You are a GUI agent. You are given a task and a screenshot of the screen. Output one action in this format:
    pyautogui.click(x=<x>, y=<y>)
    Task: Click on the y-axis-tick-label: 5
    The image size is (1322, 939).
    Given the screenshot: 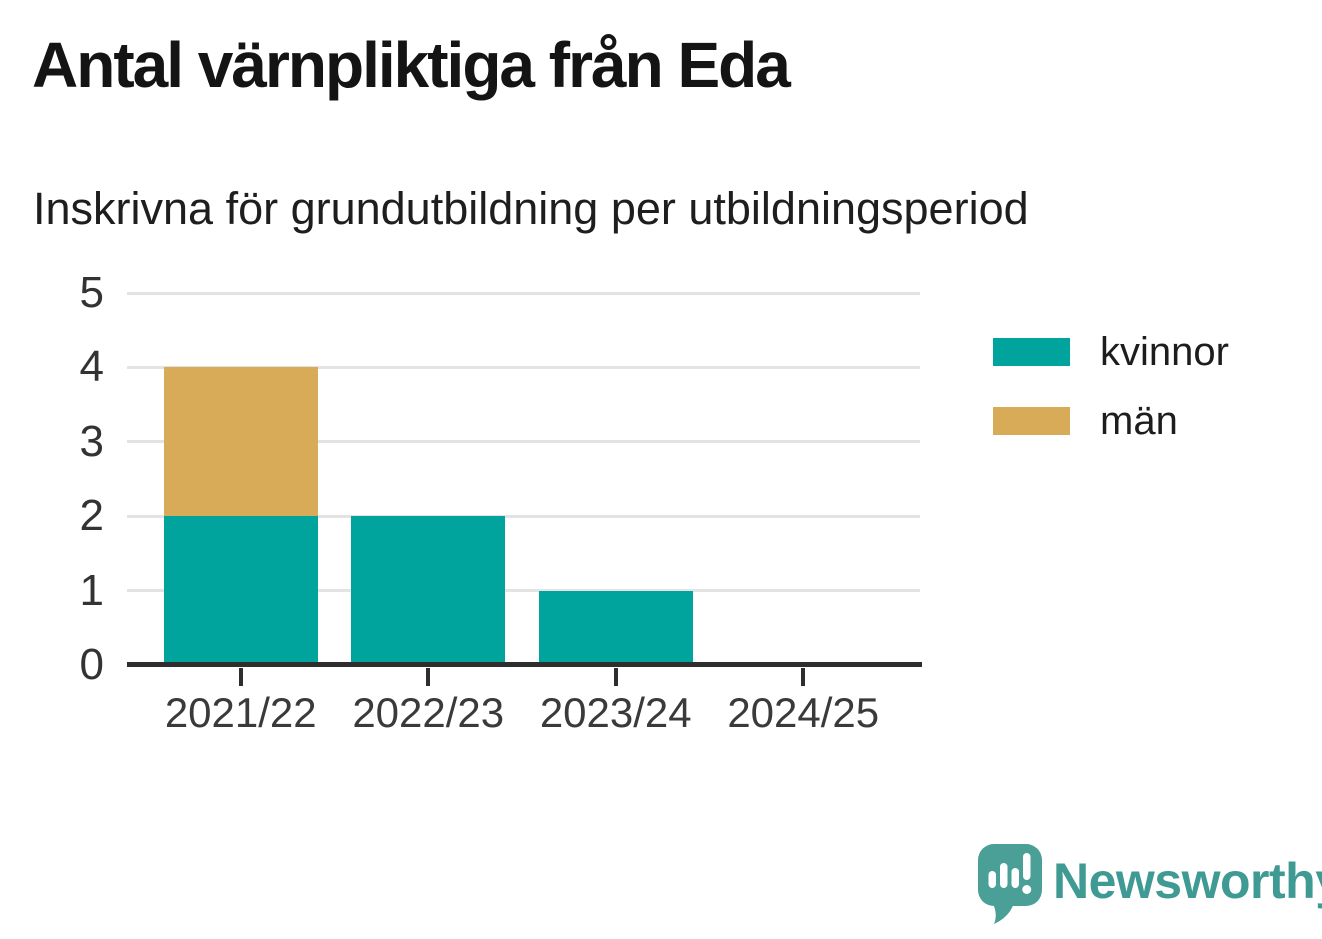 What is the action you would take?
    pyautogui.click(x=91, y=292)
    